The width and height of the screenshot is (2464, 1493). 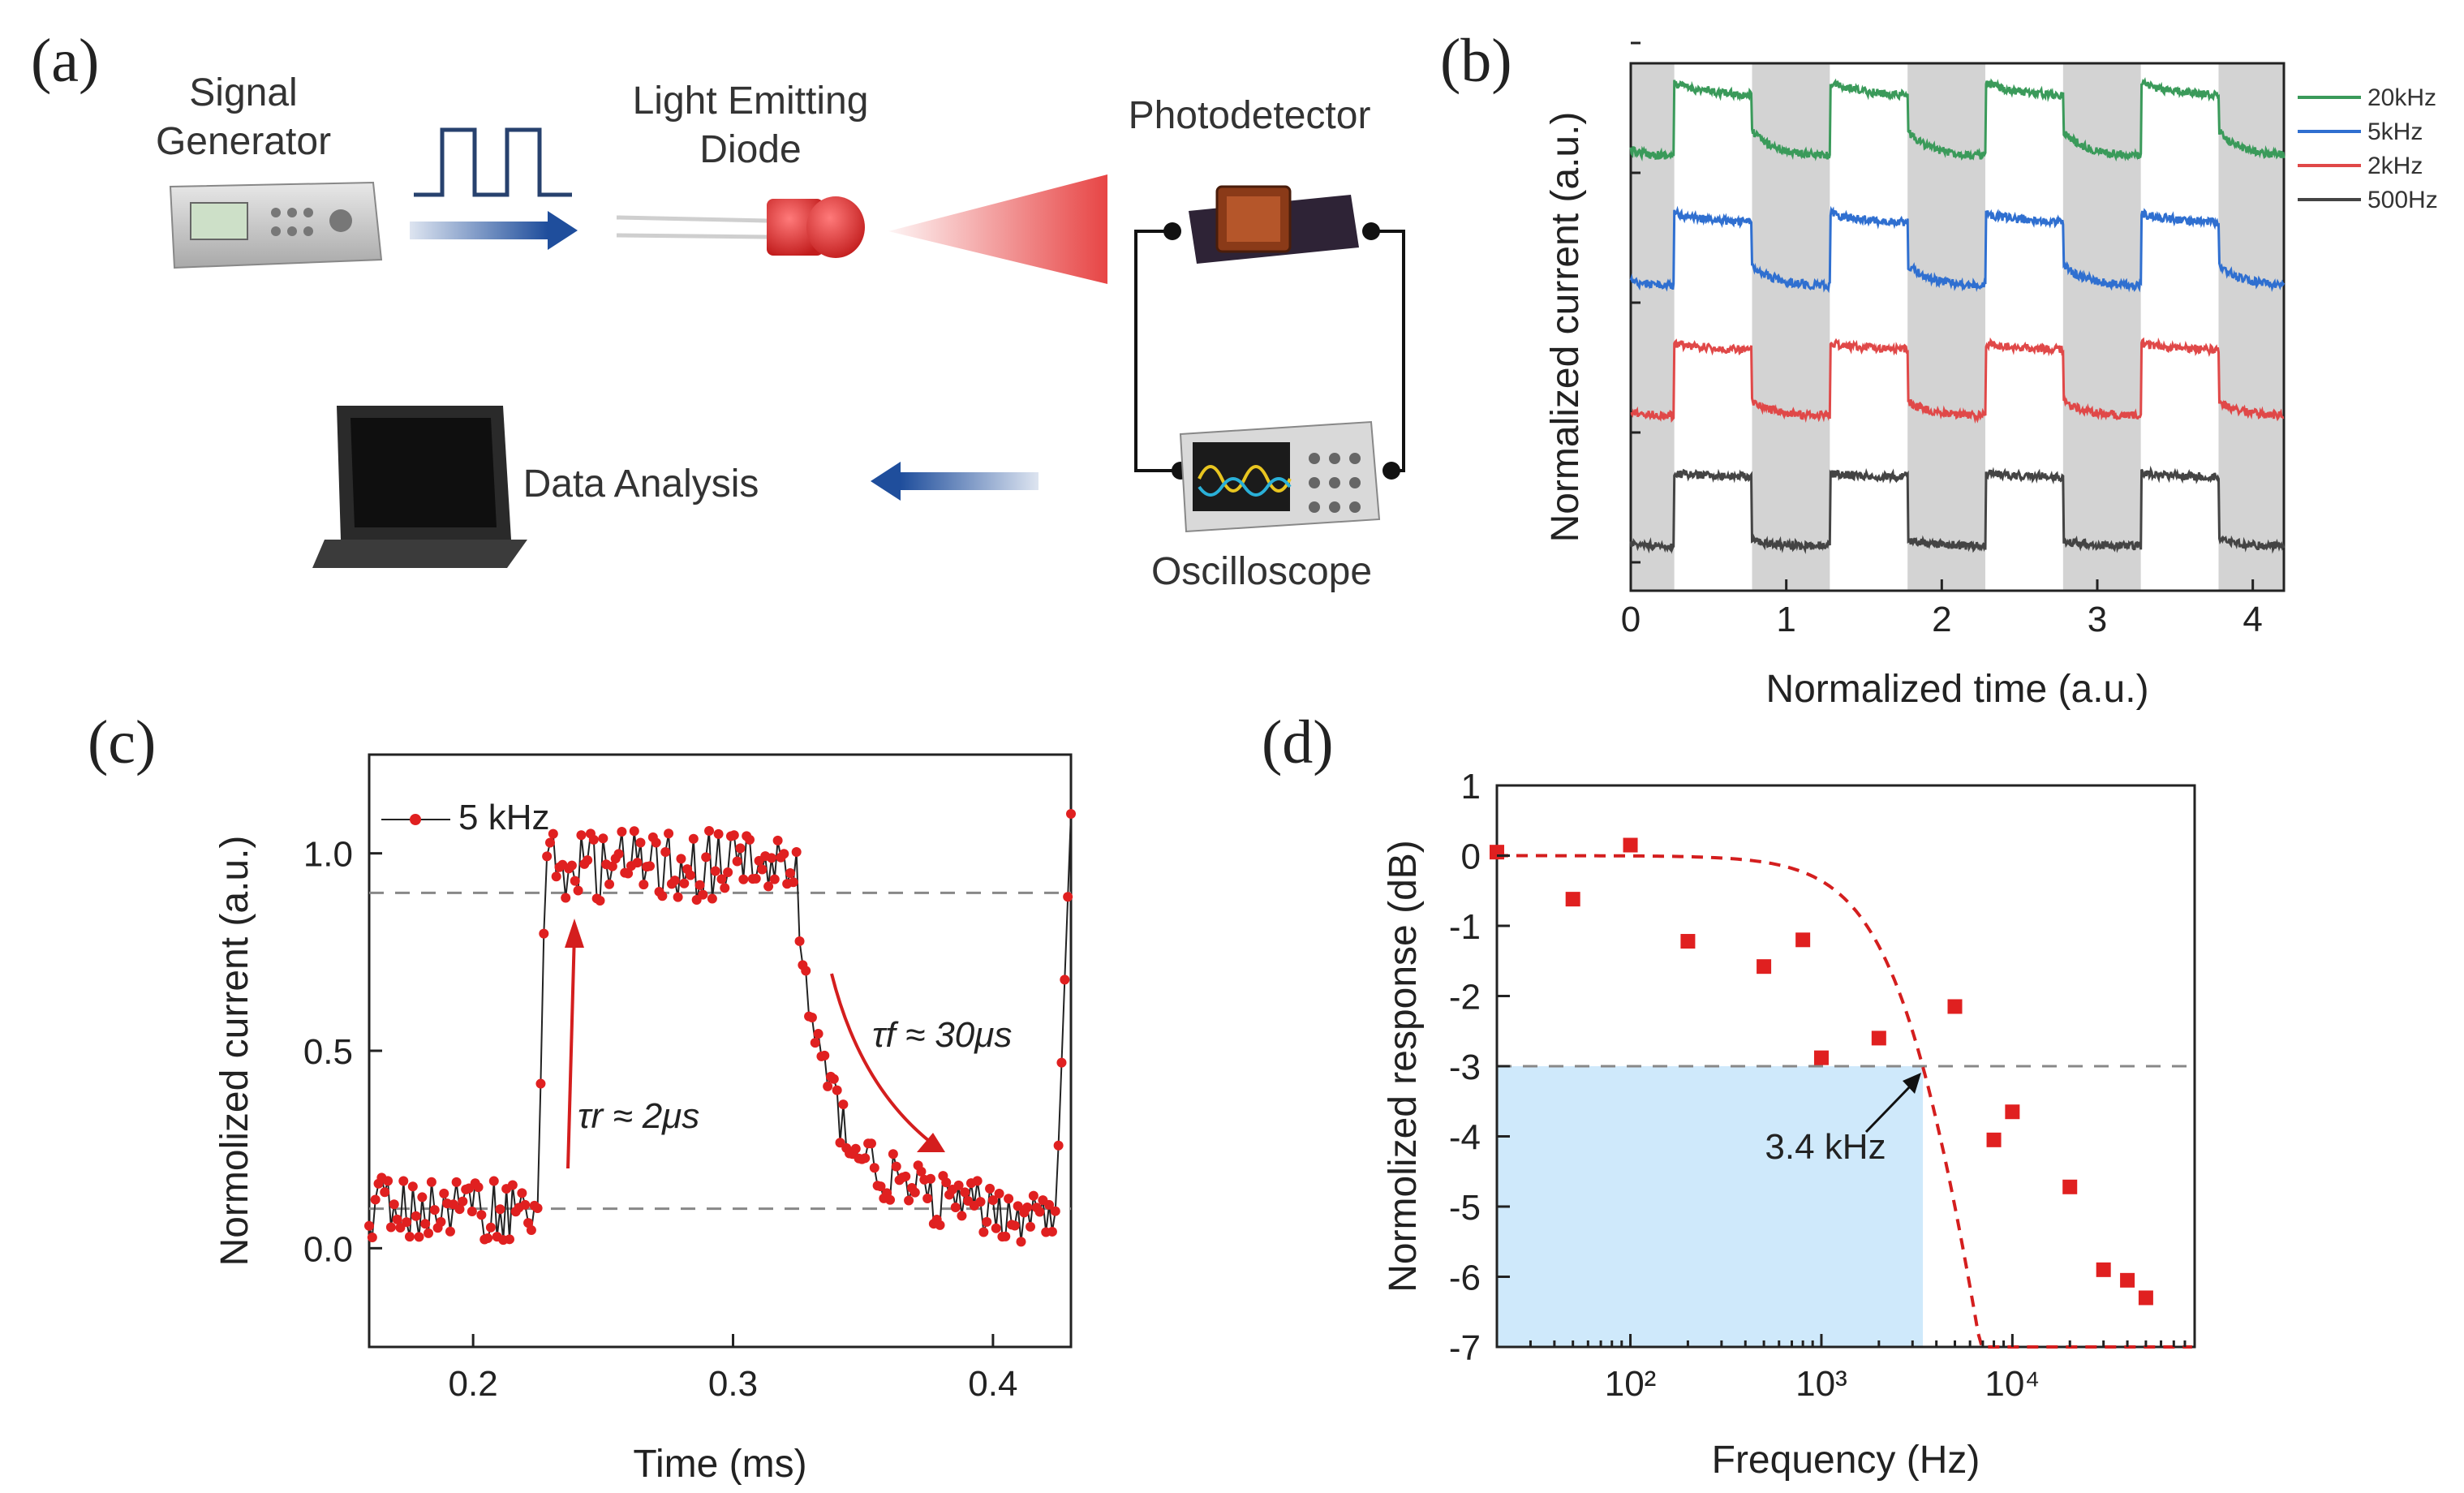 What do you see at coordinates (243, 141) in the screenshot?
I see `signal-generator-label-2: Generator` at bounding box center [243, 141].